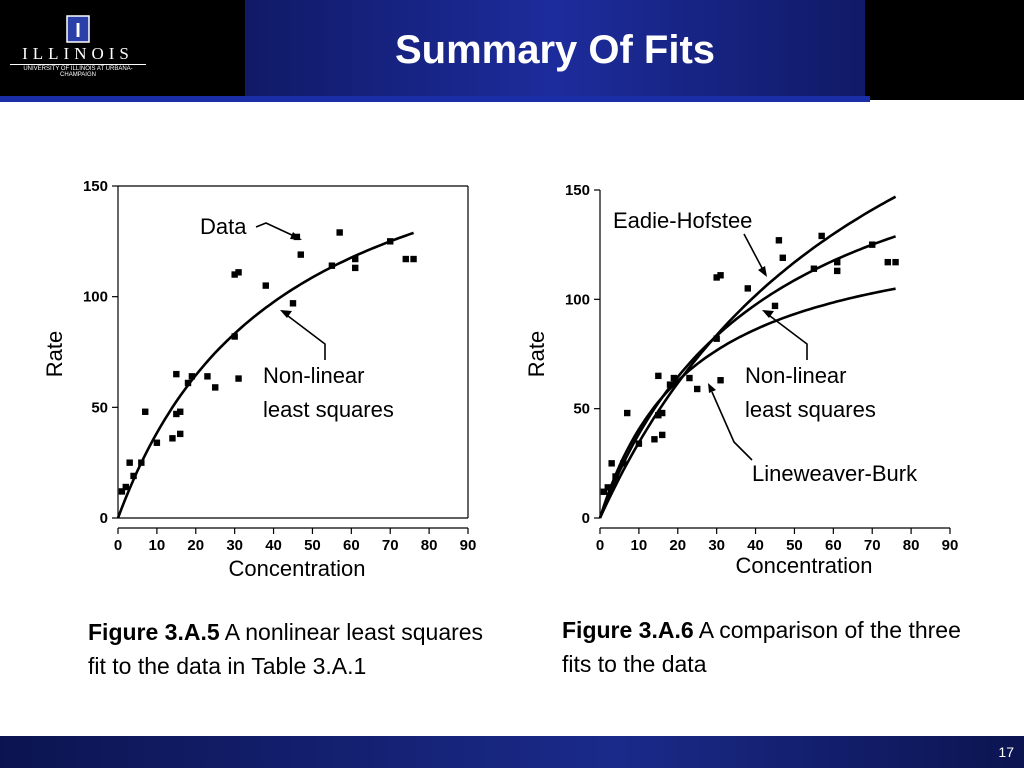  What do you see at coordinates (682, 220) in the screenshot?
I see `annotation-eadie-hofstee: Eadie-Hofstee` at bounding box center [682, 220].